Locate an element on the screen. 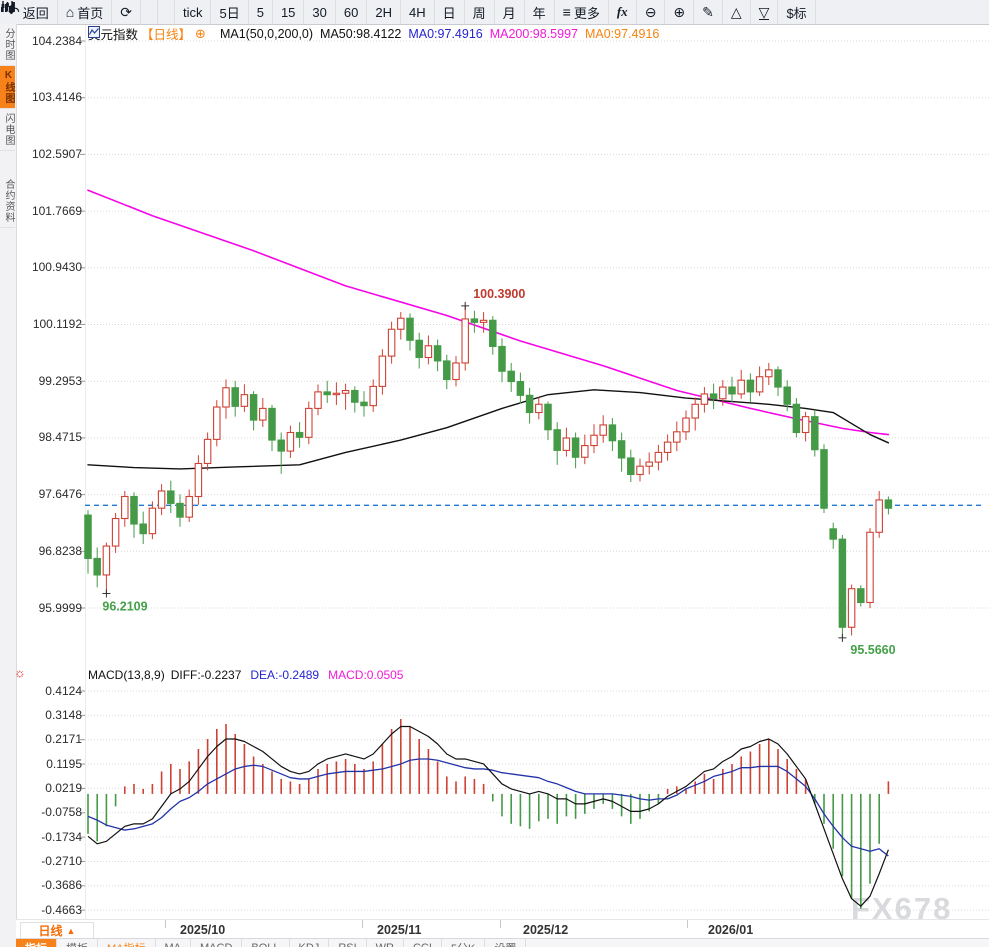 This screenshot has width=989, height=947. period-day-button: 日 is located at coordinates (450, 12).